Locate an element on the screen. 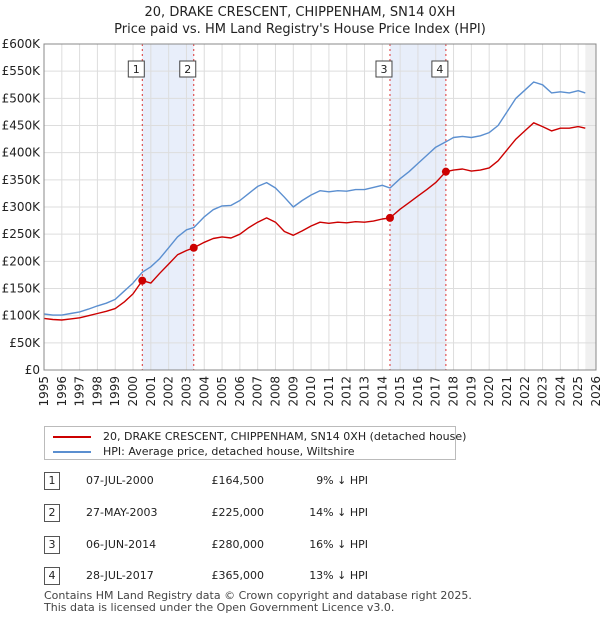  sale-marker-label: 3 is located at coordinates (383, 69).